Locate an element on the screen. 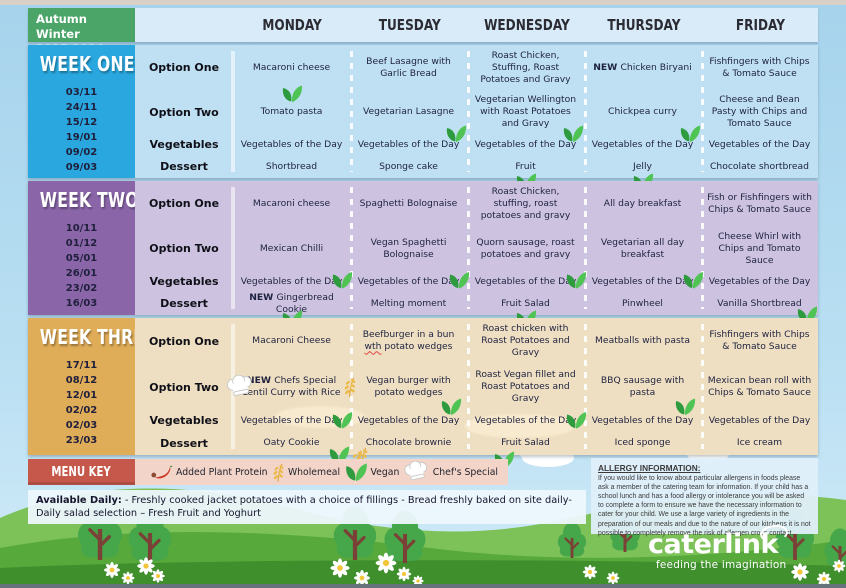  menu-item-text: Spaghetti Bolognaise is located at coordinates (408, 203).